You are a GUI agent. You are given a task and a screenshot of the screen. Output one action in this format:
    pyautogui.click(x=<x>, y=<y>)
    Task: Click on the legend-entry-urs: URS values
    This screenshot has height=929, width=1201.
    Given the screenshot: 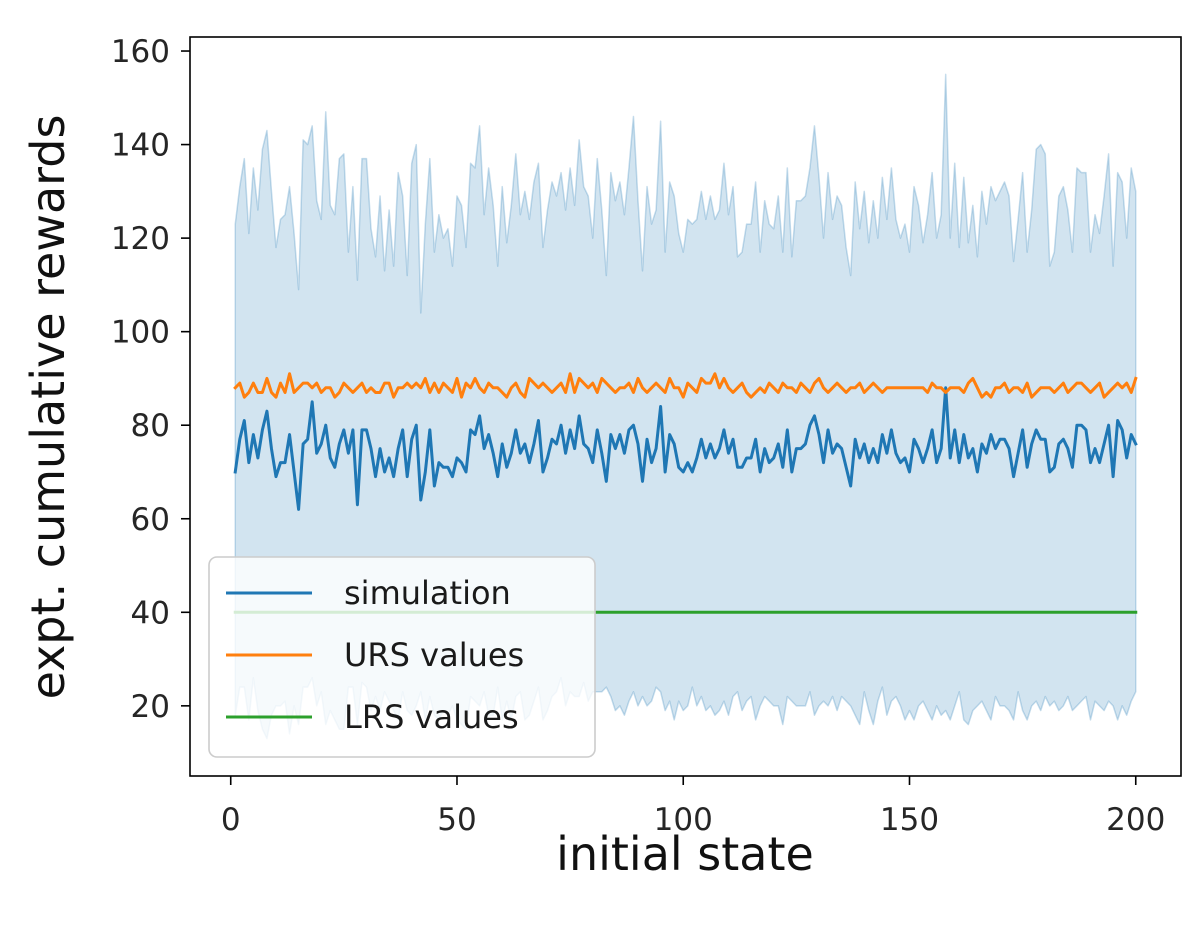 What is the action you would take?
    pyautogui.click(x=434, y=655)
    